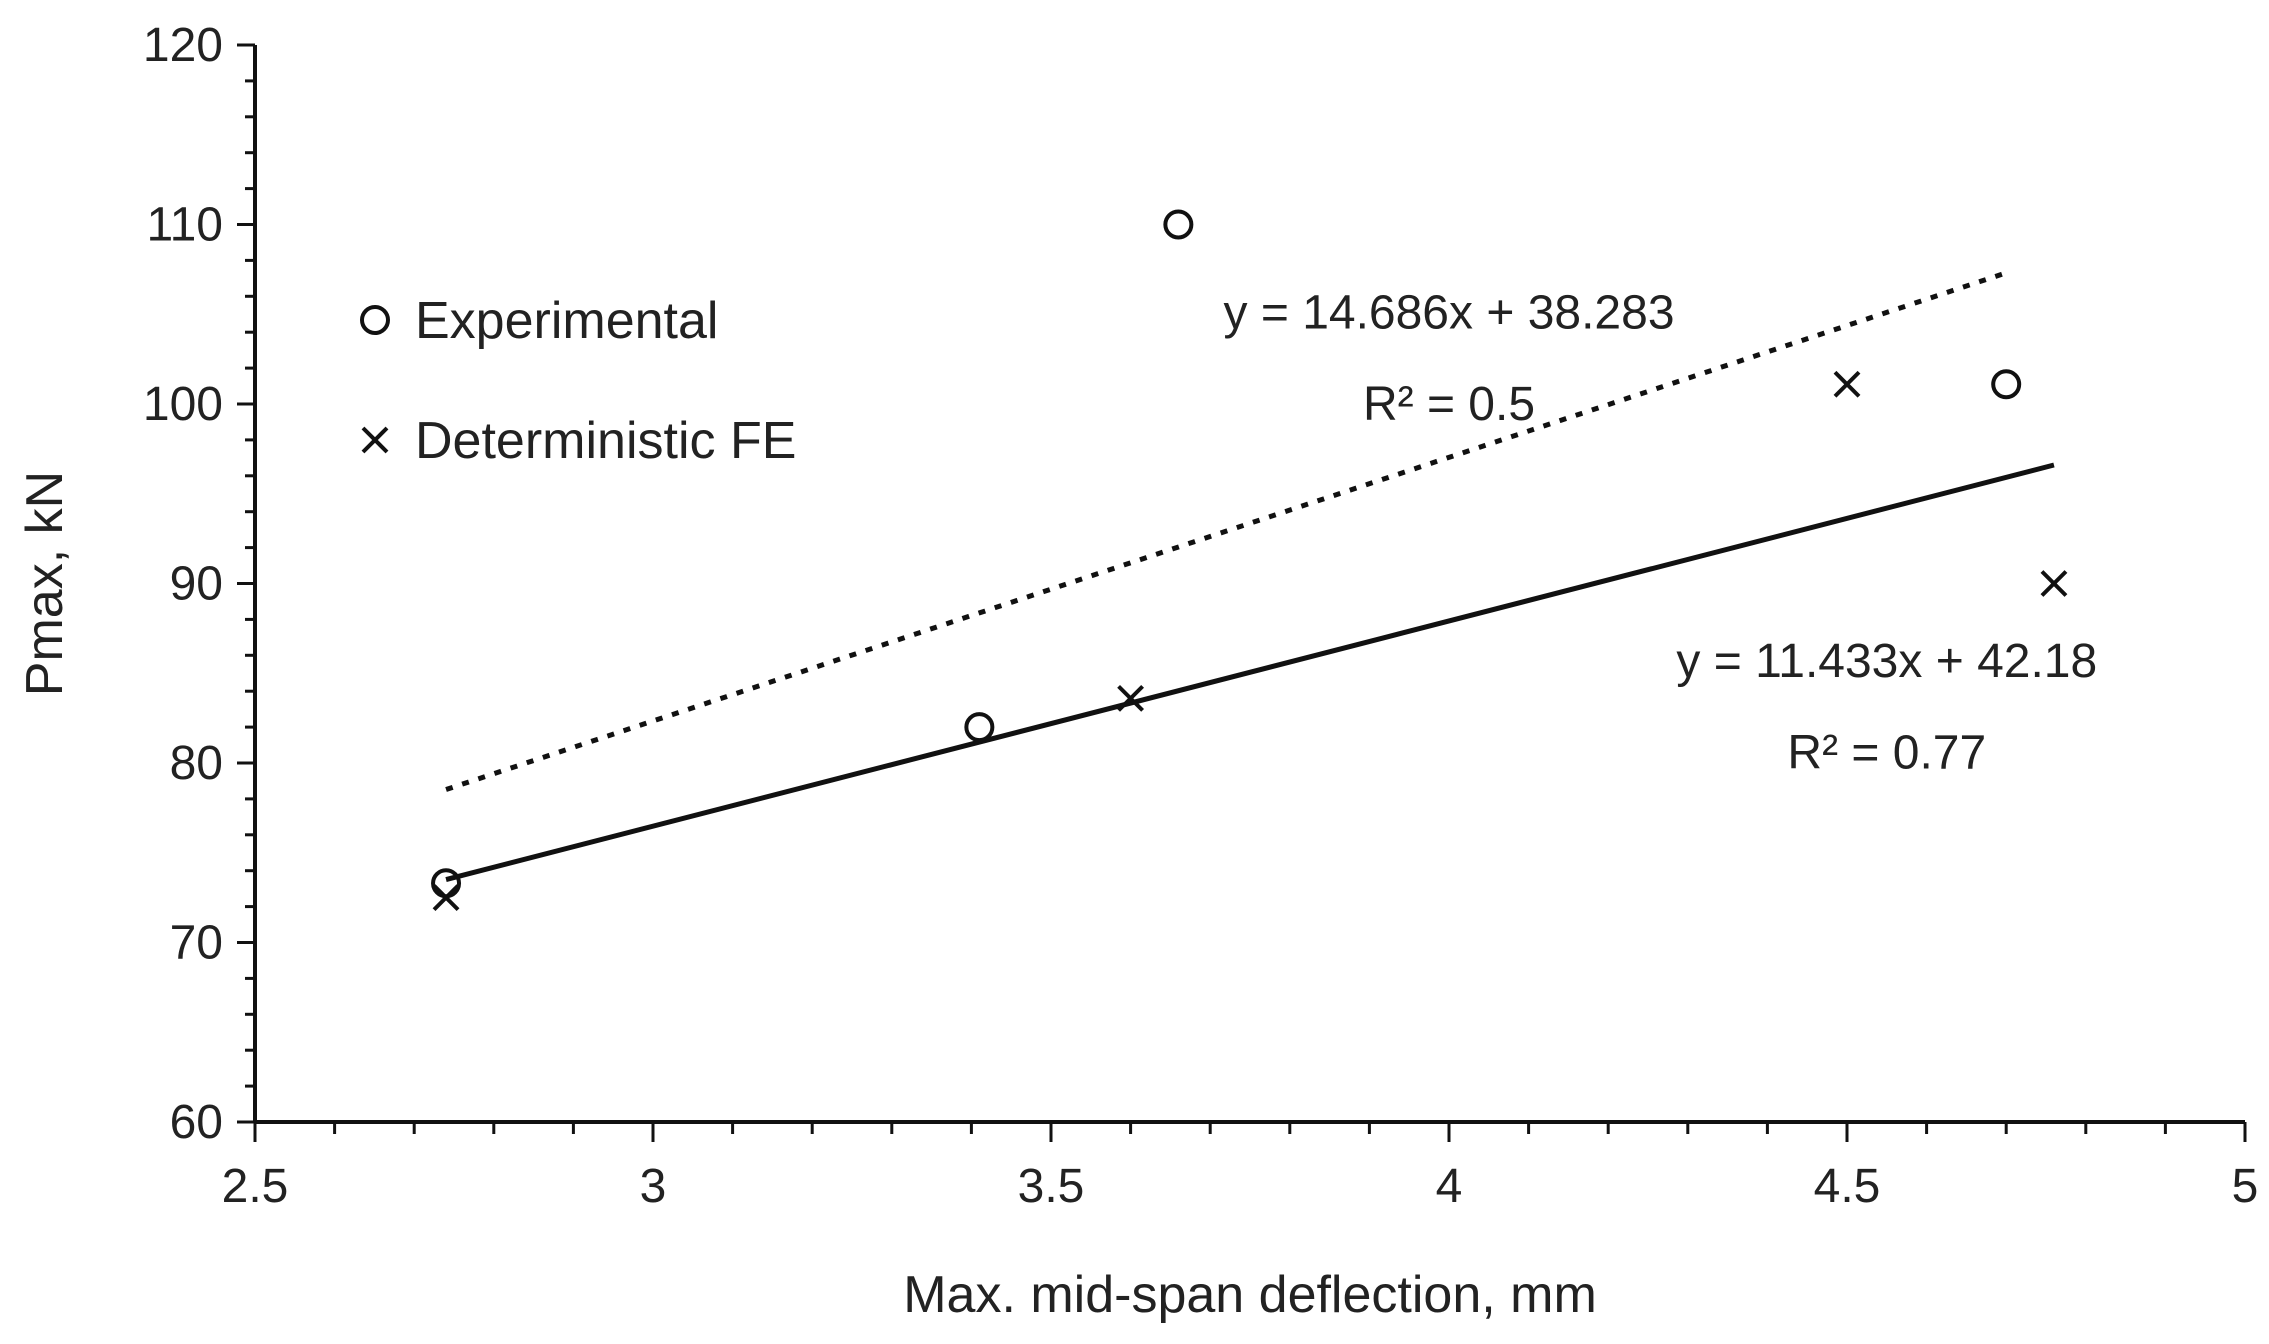  What do you see at coordinates (196, 584) in the screenshot?
I see `y-tick-label: 90` at bounding box center [196, 584].